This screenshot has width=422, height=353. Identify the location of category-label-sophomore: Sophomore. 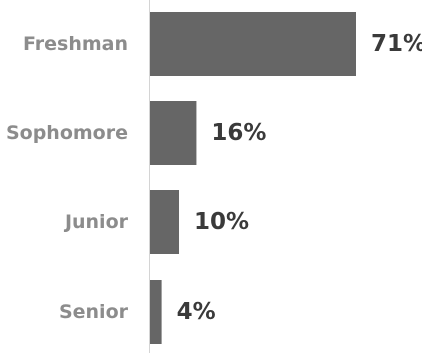
(67, 133).